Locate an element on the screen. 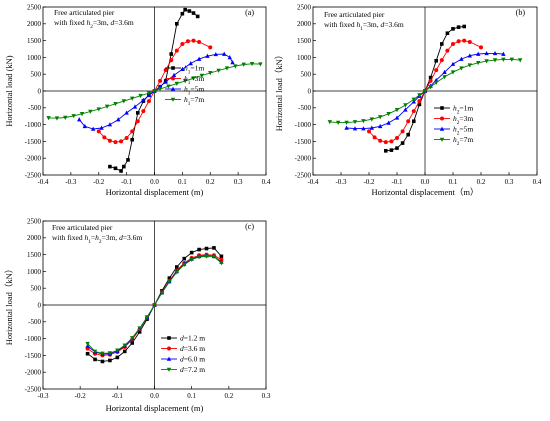 The height and width of the screenshot is (421, 550). x-tick-label: 0.0 is located at coordinates (154, 396).